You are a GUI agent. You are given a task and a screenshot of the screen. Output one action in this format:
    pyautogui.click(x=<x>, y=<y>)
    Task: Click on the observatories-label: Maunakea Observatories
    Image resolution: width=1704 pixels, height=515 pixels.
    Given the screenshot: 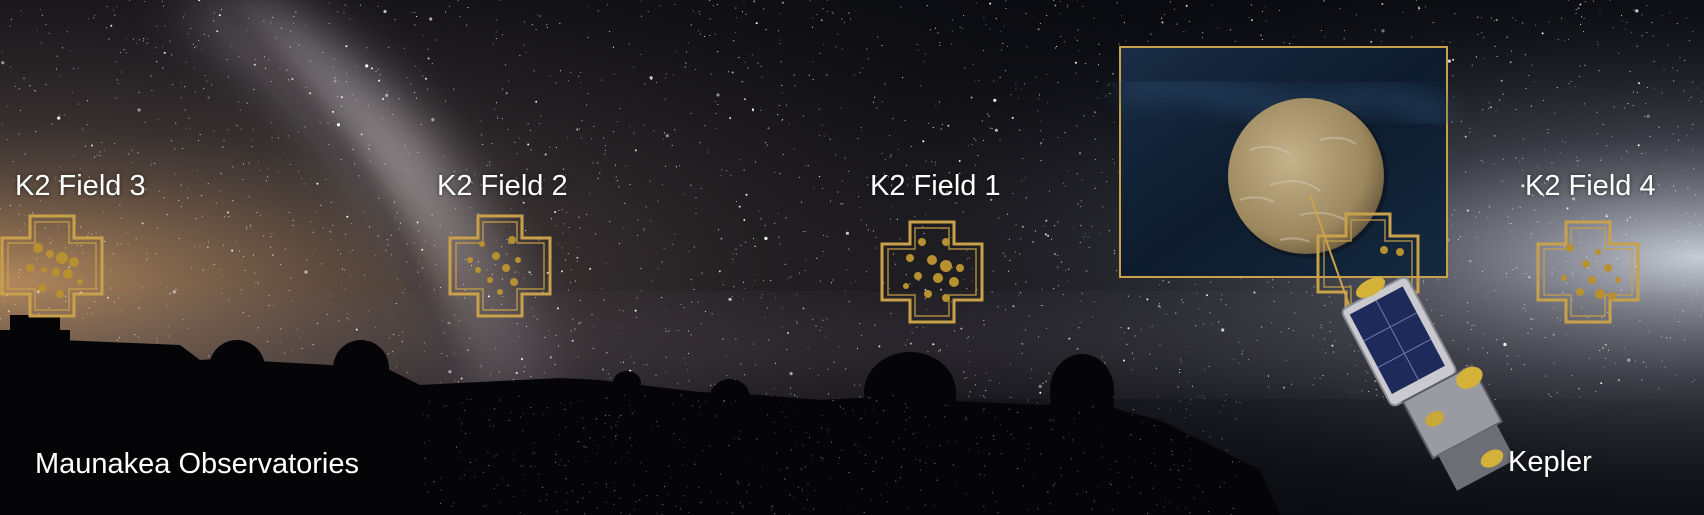 What is the action you would take?
    pyautogui.click(x=197, y=464)
    